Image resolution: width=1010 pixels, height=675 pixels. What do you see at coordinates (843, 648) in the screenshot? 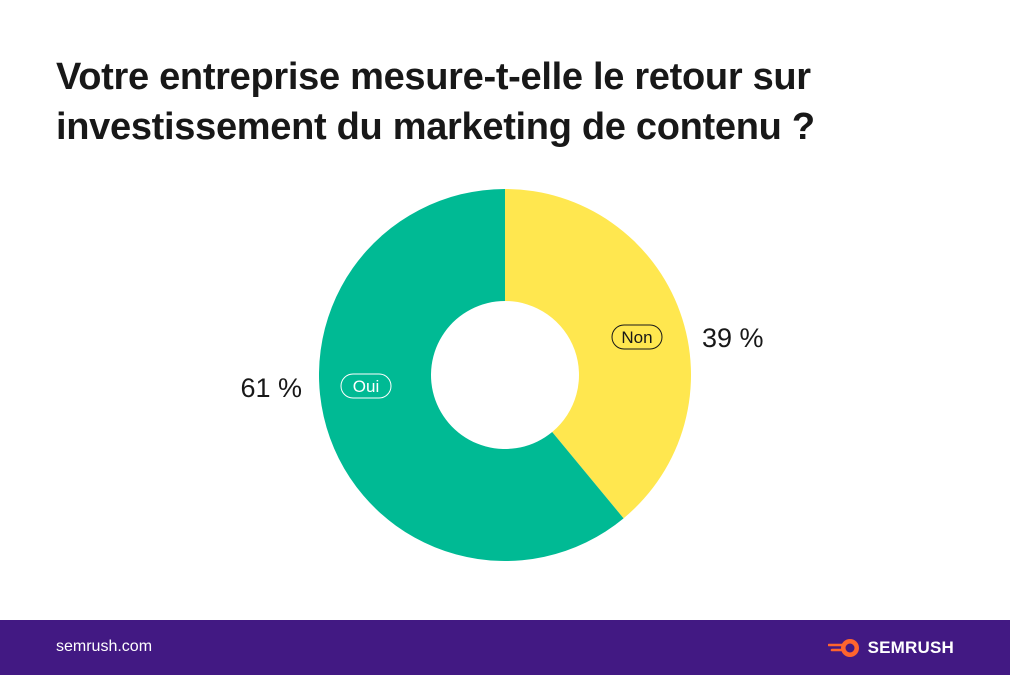
I see `semrush-comet-icon` at bounding box center [843, 648].